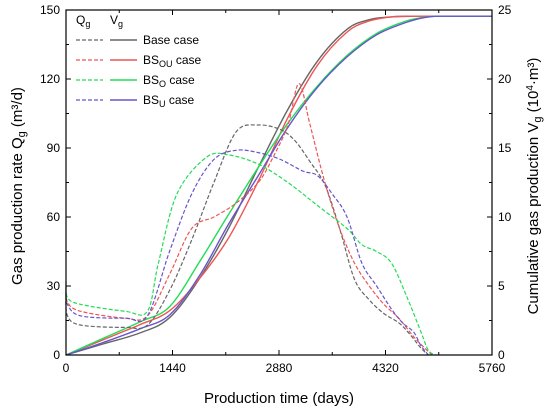 The height and width of the screenshot is (411, 550). I want to click on right-y-tick-label: 20, so click(505, 79).